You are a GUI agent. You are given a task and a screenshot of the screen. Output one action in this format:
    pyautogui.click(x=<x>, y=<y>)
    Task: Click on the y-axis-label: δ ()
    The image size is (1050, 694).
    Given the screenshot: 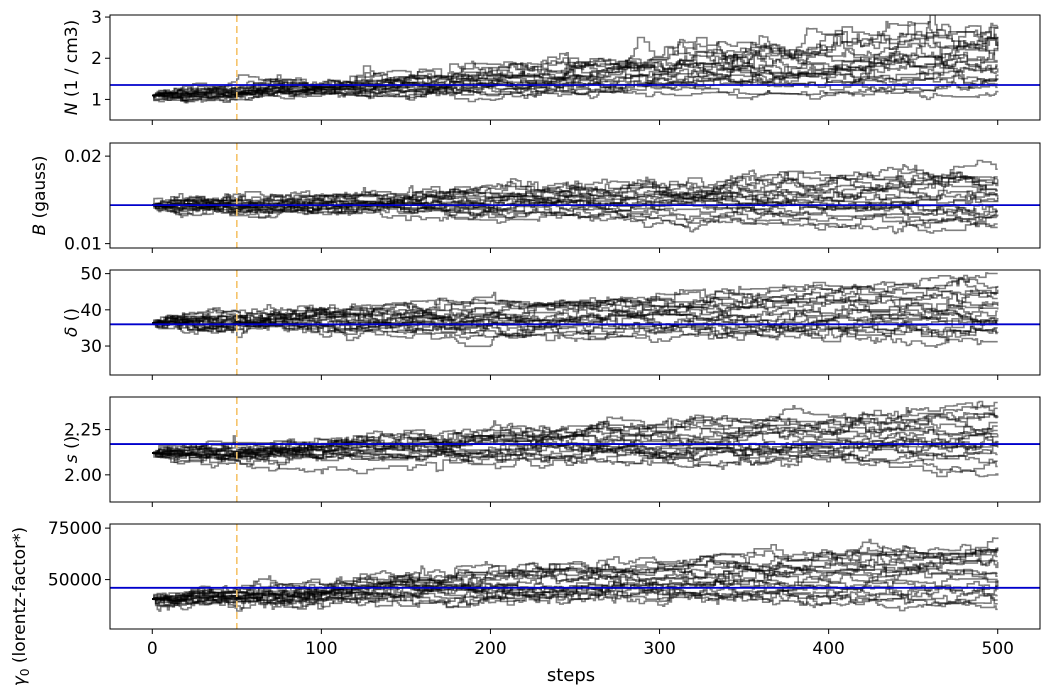 What is the action you would take?
    pyautogui.click(x=72, y=322)
    